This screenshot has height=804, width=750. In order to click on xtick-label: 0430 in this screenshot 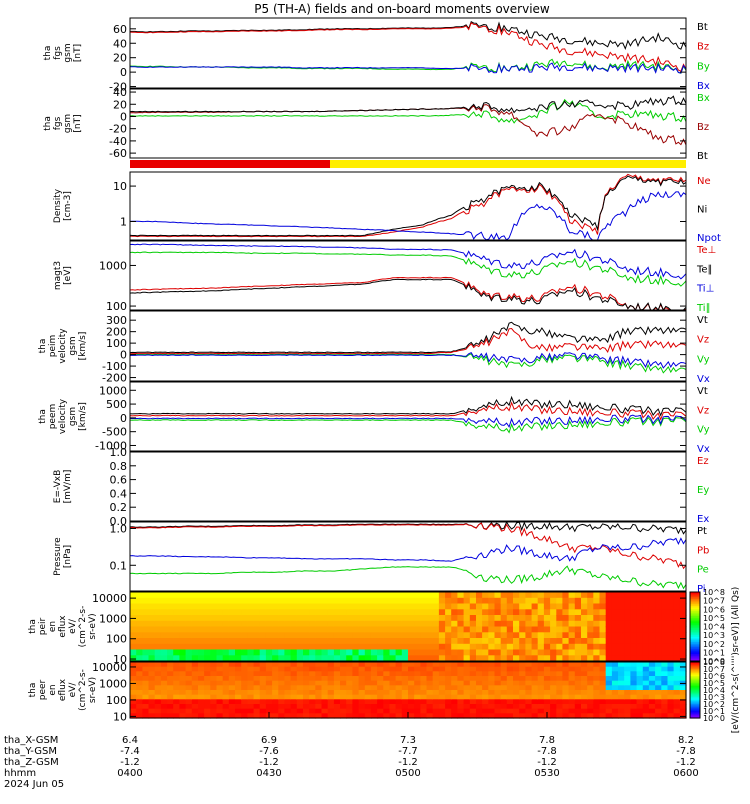, I will do `click(268, 773)`.